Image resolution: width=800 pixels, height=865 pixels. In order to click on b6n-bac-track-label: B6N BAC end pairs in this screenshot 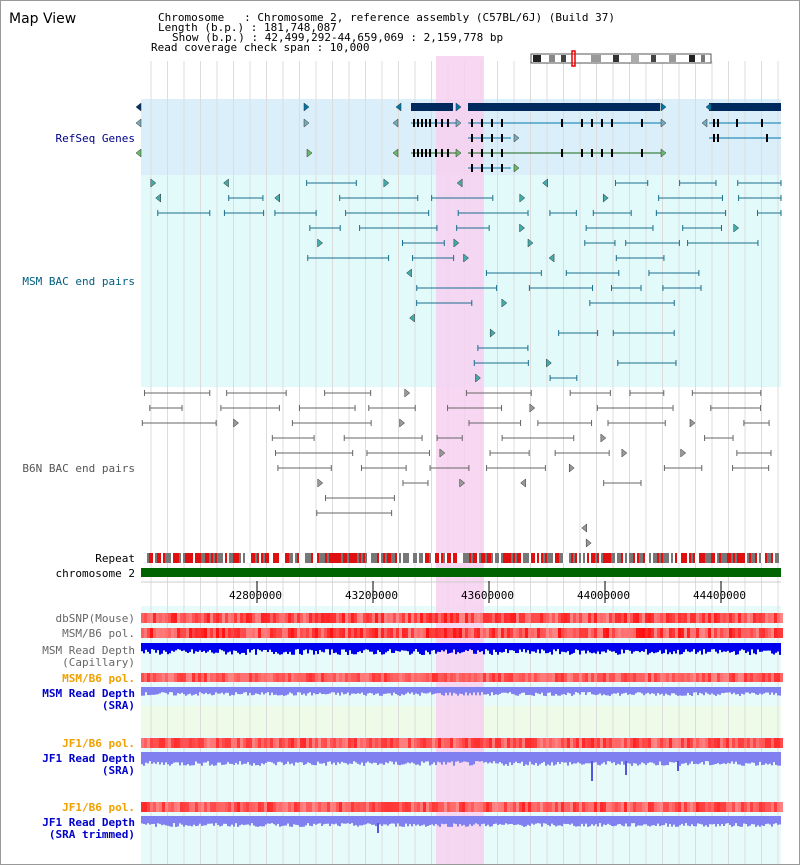, I will do `click(78, 468)`.